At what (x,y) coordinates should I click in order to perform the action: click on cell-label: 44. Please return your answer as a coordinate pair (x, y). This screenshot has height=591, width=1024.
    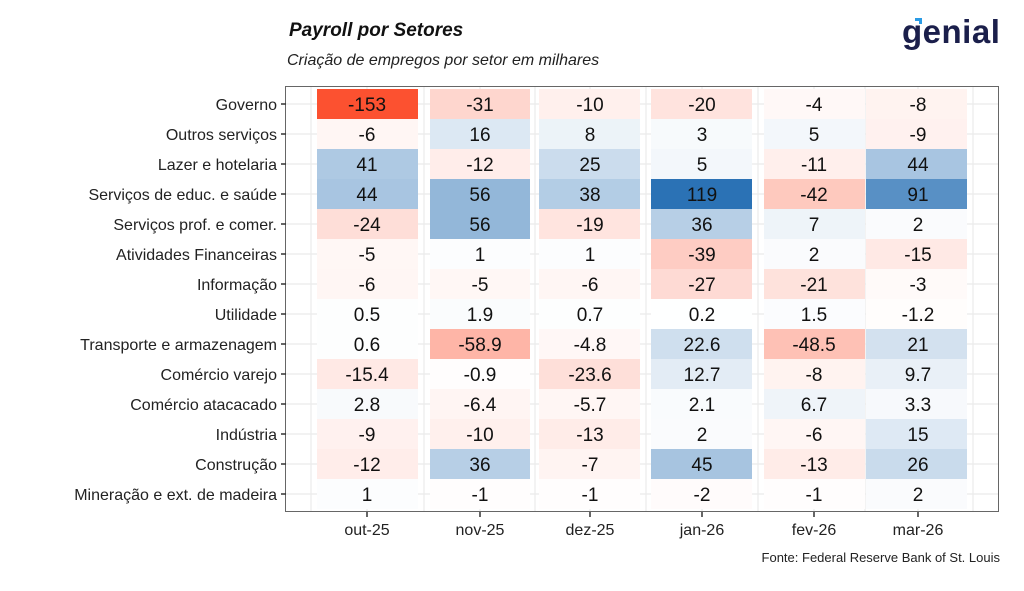
    Looking at the image, I should click on (918, 165).